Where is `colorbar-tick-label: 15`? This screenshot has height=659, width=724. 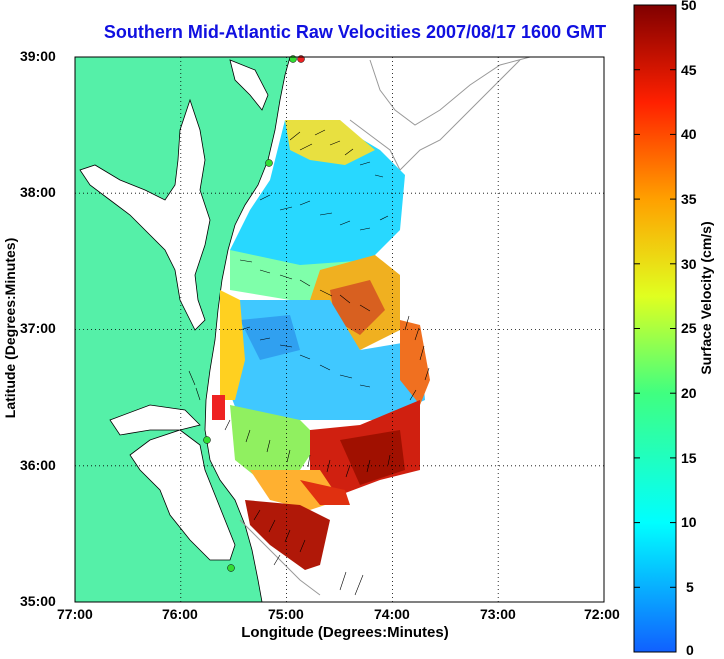
colorbar-tick-label: 15 is located at coordinates (689, 458).